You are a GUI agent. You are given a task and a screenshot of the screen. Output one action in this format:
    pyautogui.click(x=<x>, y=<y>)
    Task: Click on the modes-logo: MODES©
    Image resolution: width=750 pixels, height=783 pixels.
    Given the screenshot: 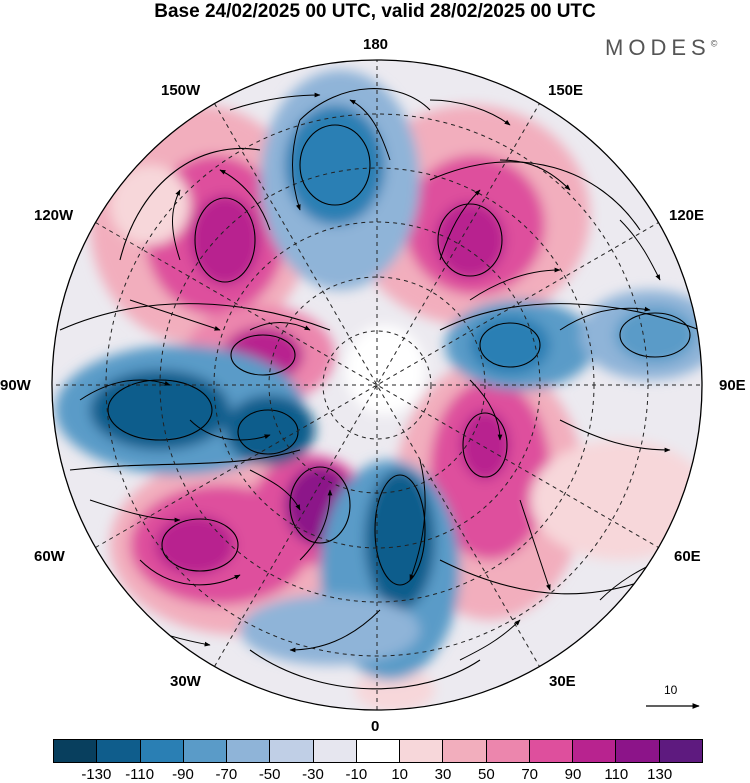 What is the action you would take?
    pyautogui.click(x=661, y=48)
    